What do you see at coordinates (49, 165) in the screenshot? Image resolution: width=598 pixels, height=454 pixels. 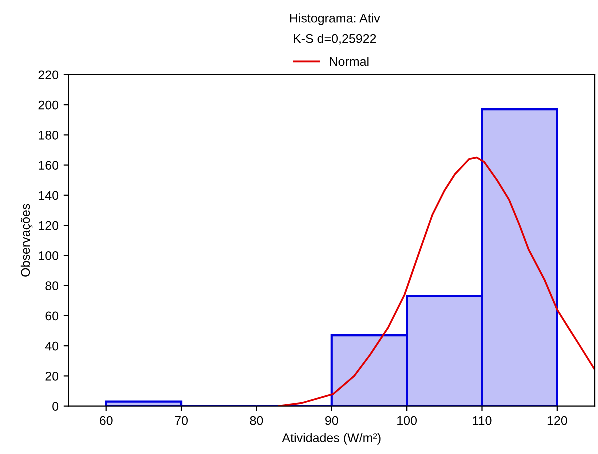 I see `y-tick-label: 160` at bounding box center [49, 165].